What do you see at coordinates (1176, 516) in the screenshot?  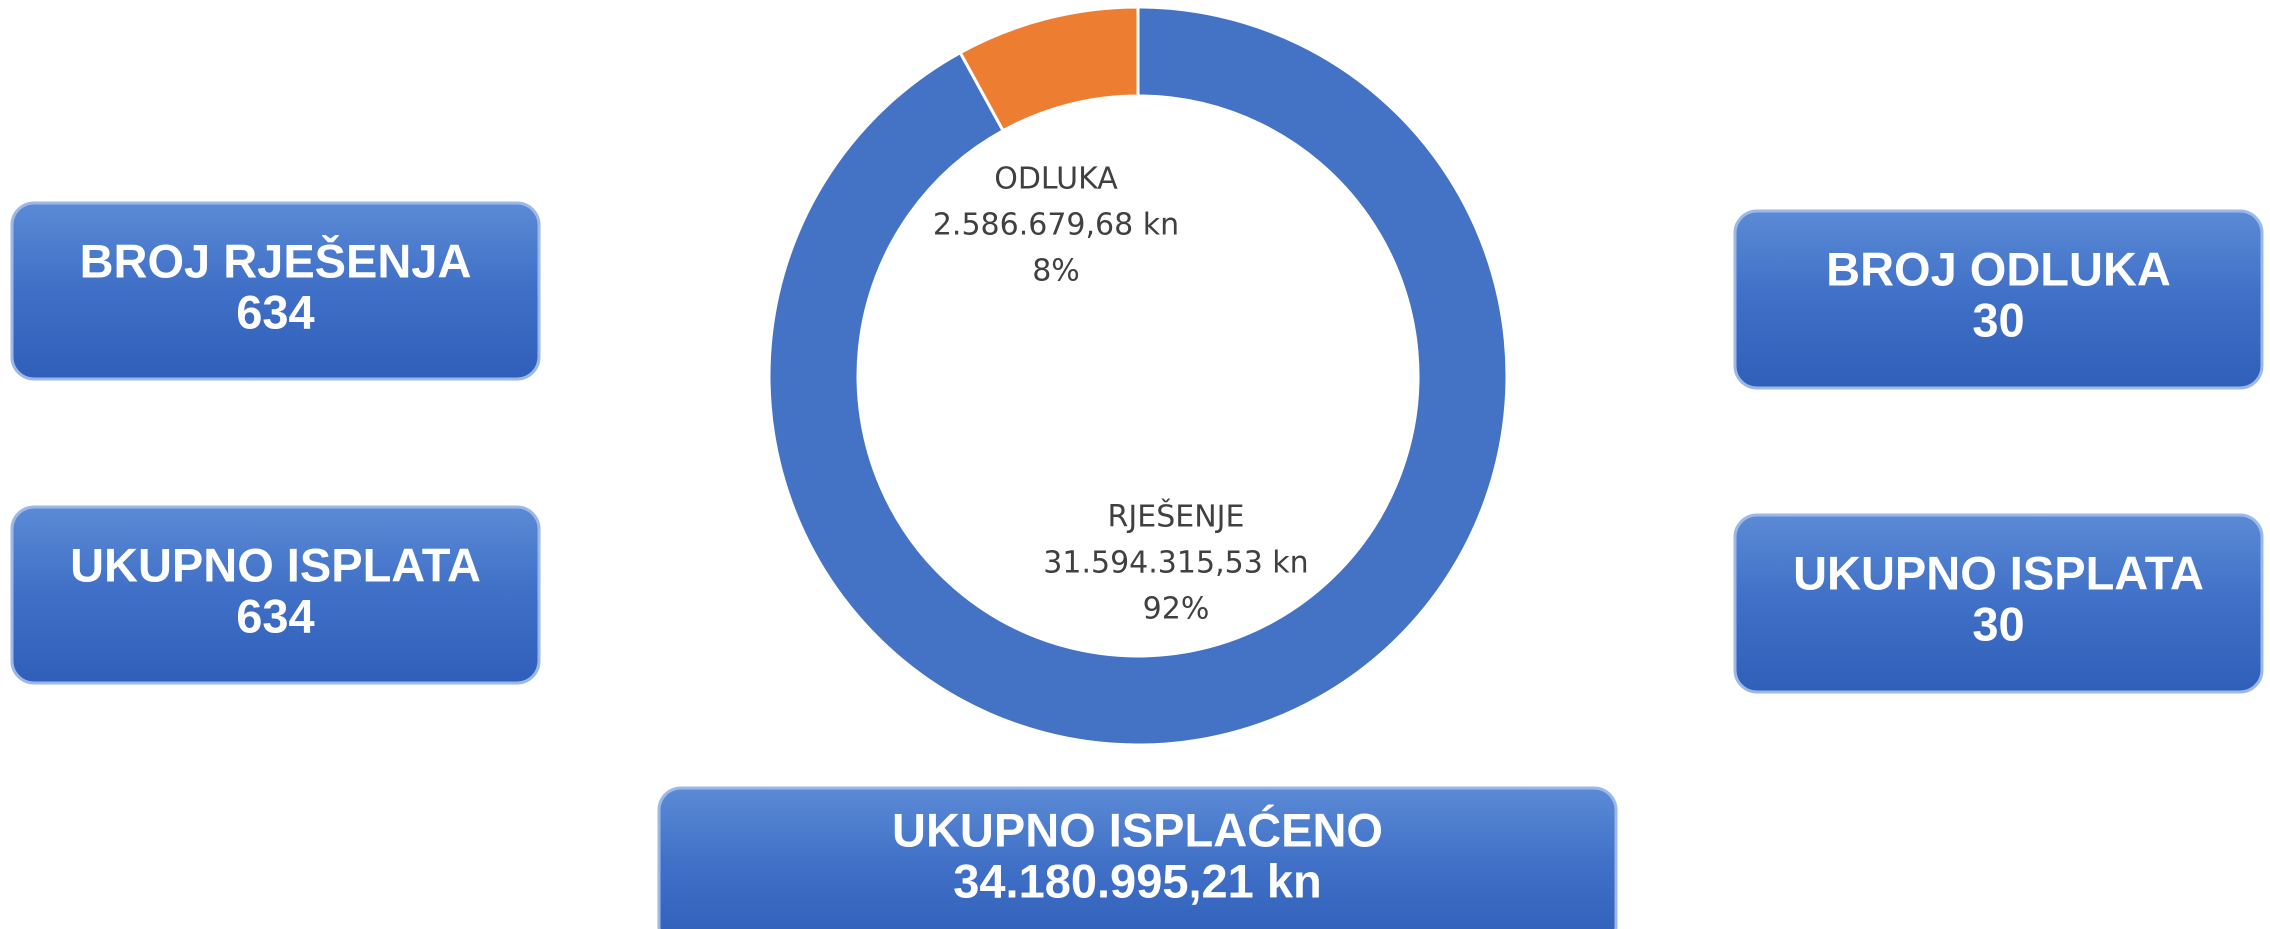 I see `slice-category: RJEŠENJE` at bounding box center [1176, 516].